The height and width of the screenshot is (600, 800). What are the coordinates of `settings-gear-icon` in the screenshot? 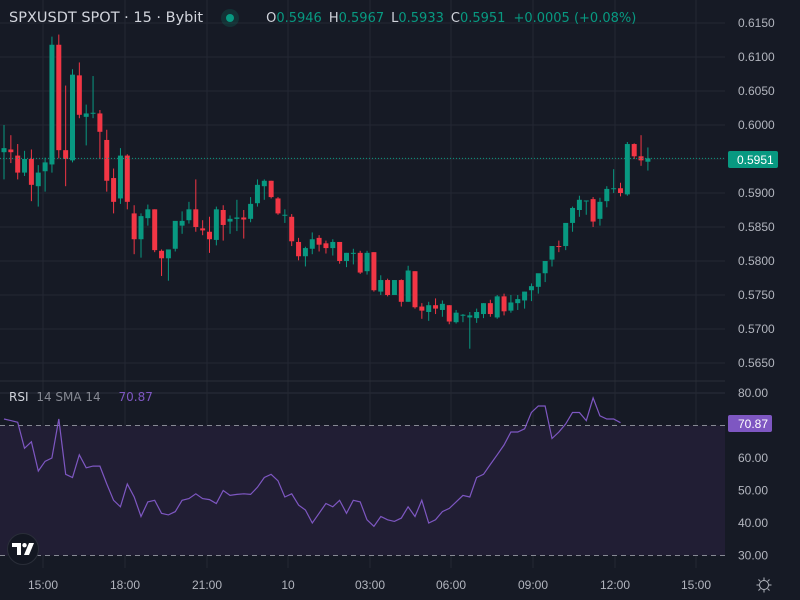 It's located at (764, 585).